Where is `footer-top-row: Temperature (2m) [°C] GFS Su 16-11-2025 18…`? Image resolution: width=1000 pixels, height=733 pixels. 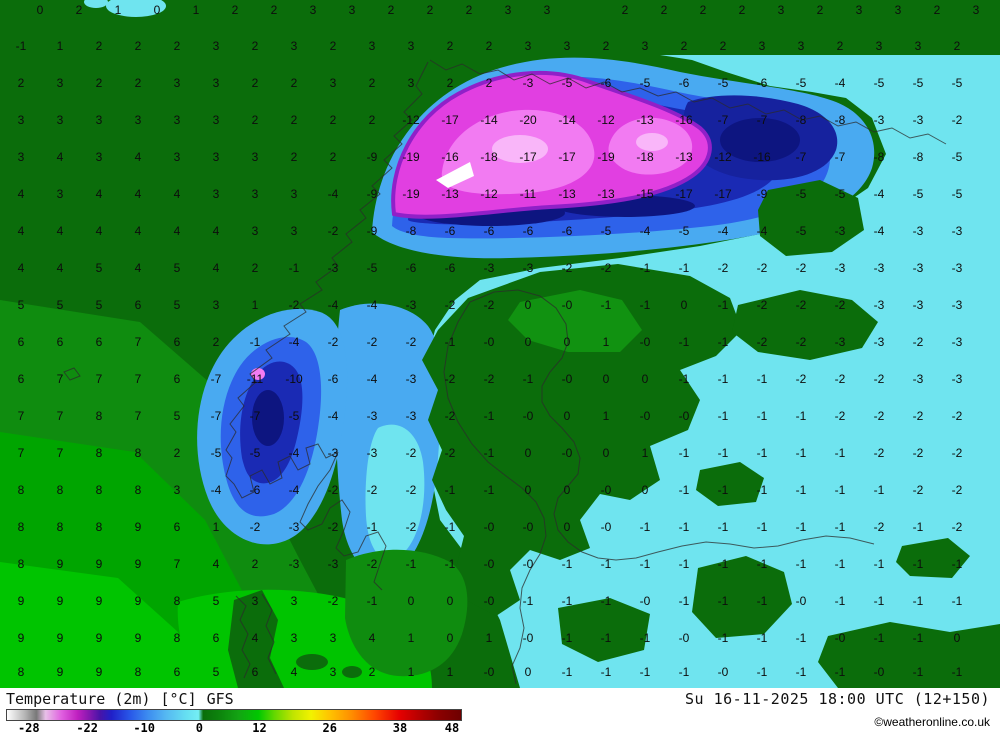 footer-top-row: Temperature (2m) [°C] GFS Su 16-11-2025 18… is located at coordinates (500, 698).